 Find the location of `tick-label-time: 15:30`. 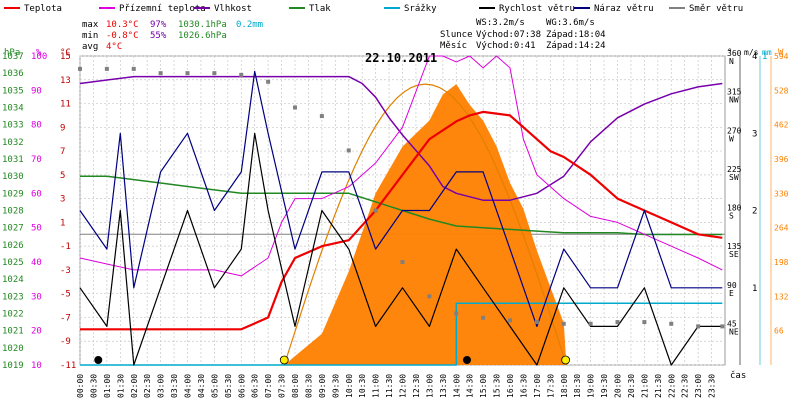

tick-label-time: 15:30 is located at coordinates (497, 386).